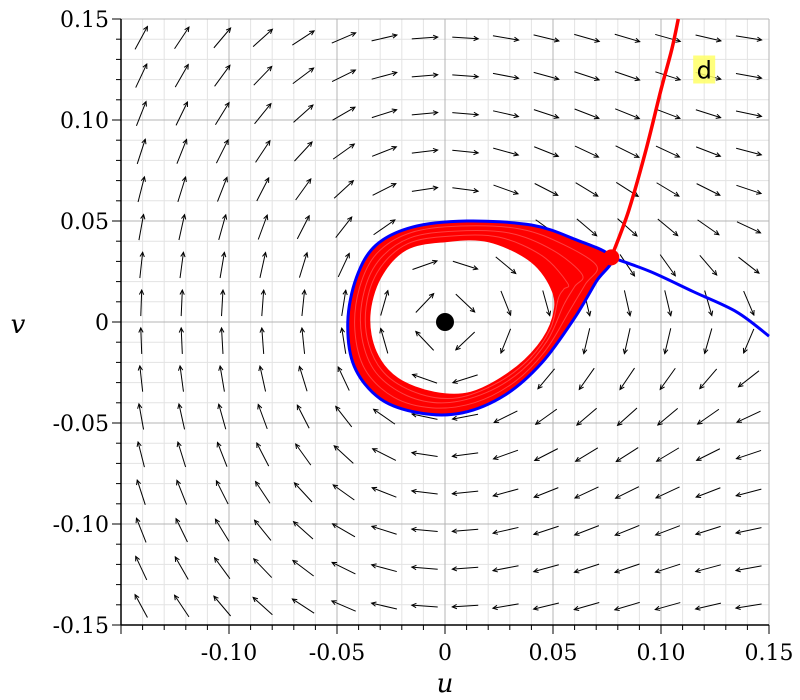 The height and width of the screenshot is (700, 800). I want to click on y-tick-label: 0.05, so click(84, 222).